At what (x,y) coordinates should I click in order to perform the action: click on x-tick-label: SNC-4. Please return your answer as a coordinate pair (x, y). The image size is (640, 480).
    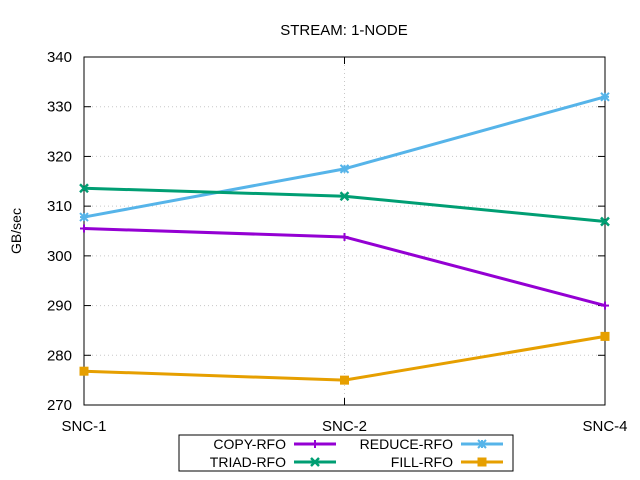
    Looking at the image, I should click on (604, 426).